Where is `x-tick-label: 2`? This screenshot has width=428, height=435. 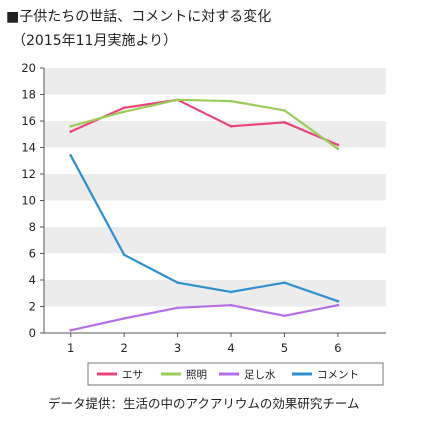
x-tick-label: 2 is located at coordinates (123, 348).